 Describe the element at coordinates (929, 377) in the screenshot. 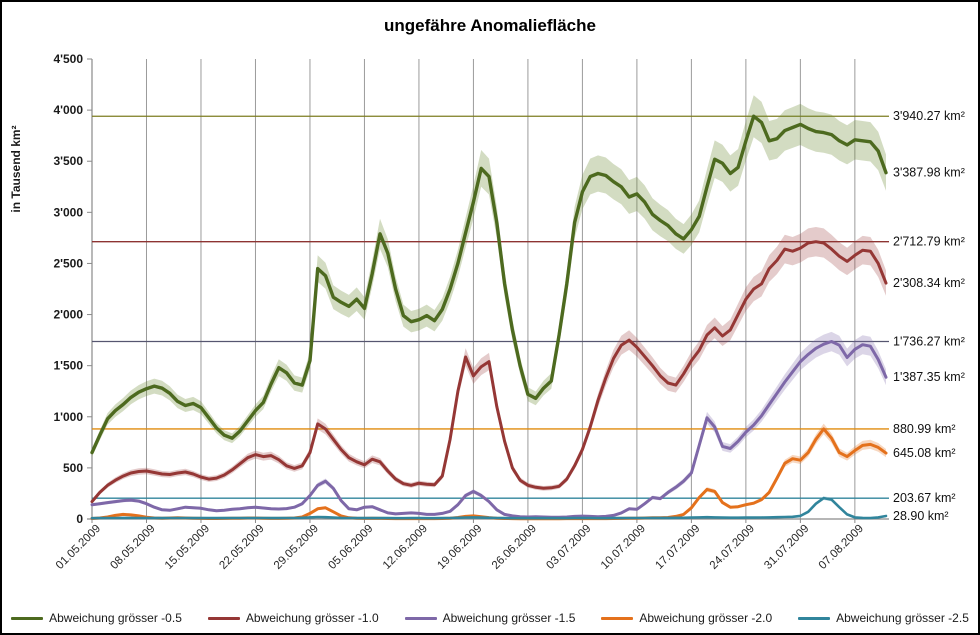

I see `value-annotation: 1'387.35 km²` at that location.